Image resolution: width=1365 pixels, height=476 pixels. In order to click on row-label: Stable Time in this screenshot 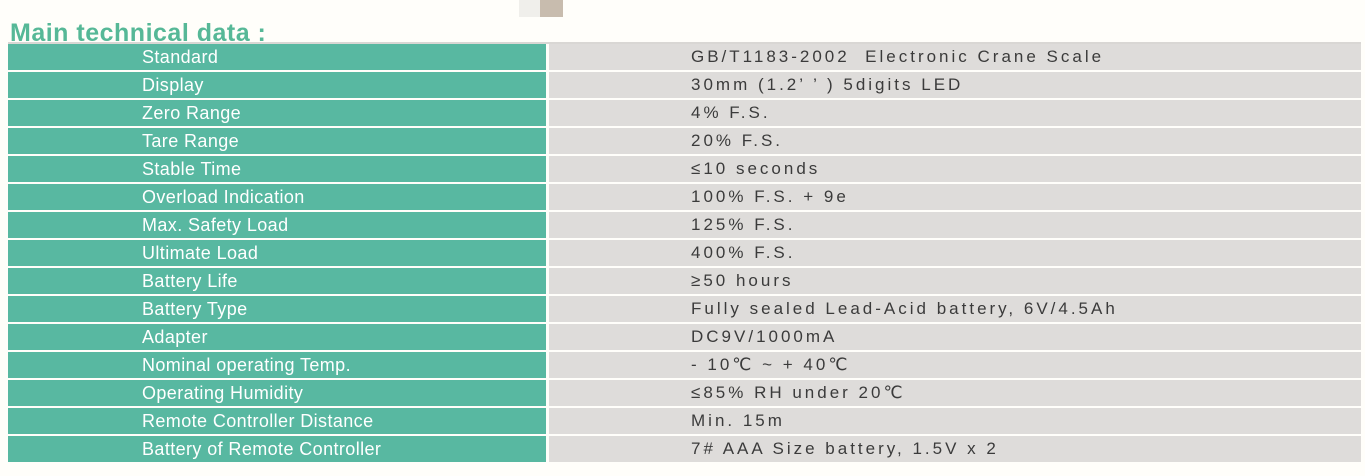, I will do `click(277, 169)`.